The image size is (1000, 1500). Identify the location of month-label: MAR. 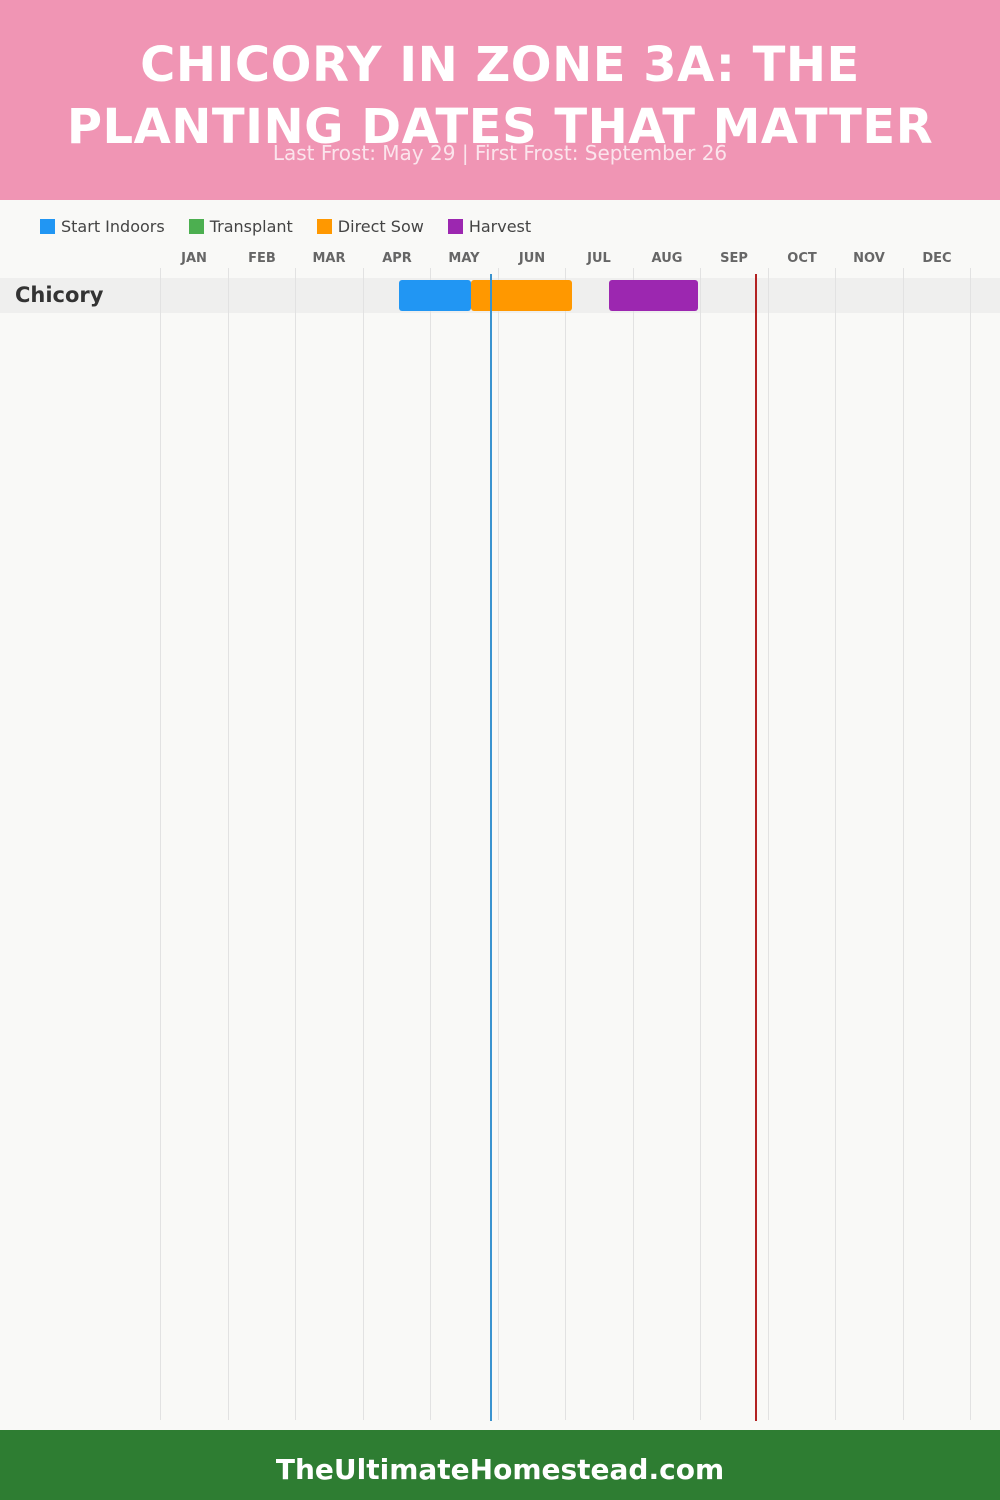
(329, 258).